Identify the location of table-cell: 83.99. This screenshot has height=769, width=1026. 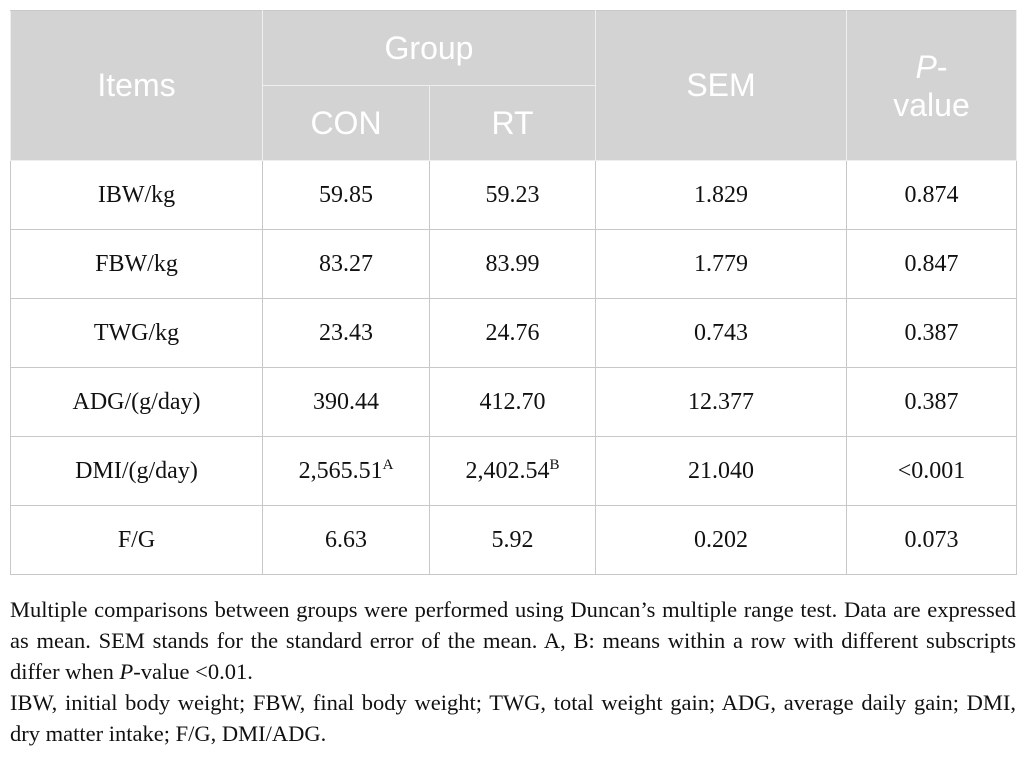
(512, 264).